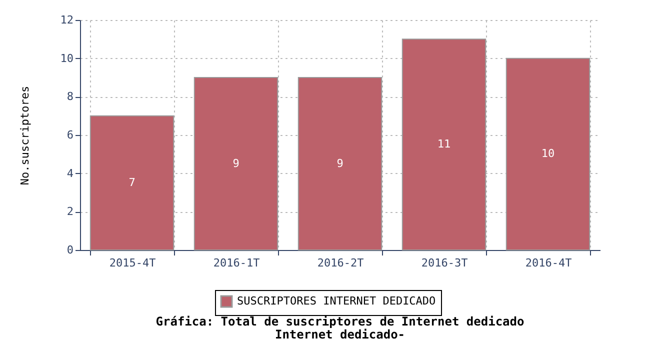 This screenshot has width=650, height=350. Describe the element at coordinates (340, 335) in the screenshot. I see `text: Internet dedicado-` at that location.